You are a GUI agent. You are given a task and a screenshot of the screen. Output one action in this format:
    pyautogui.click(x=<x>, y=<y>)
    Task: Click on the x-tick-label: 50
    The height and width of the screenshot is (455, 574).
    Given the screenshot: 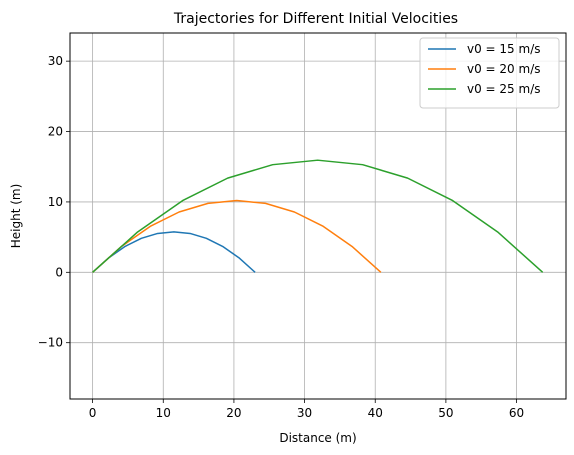 What is the action you would take?
    pyautogui.click(x=445, y=413)
    